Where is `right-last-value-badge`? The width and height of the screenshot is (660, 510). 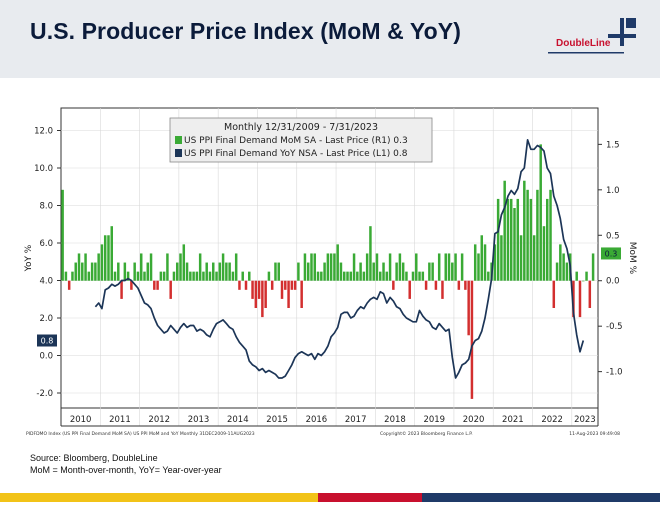 right-last-value-badge is located at coordinates (611, 253).